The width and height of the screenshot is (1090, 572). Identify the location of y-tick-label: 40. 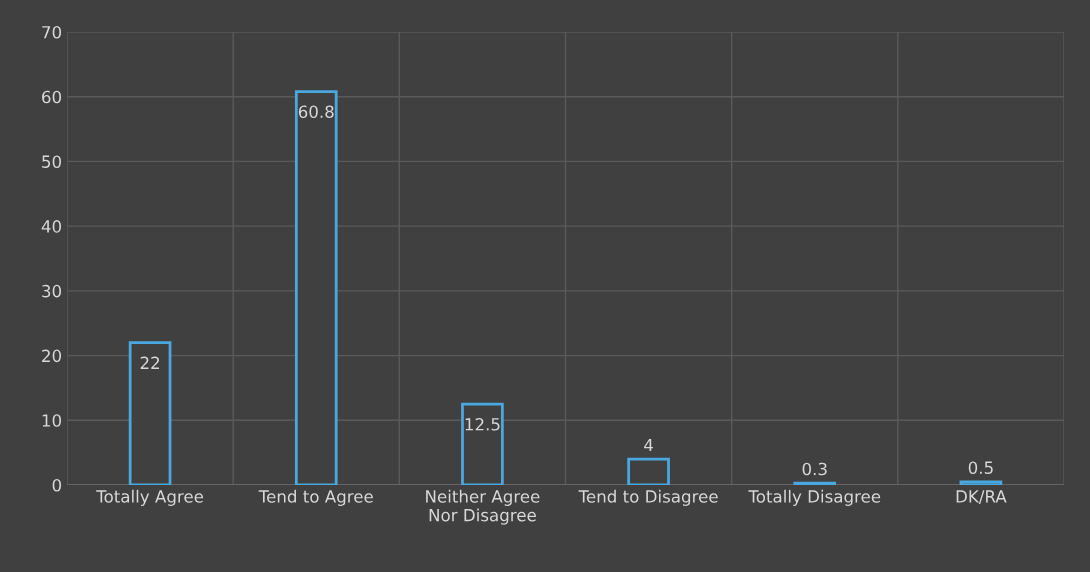
(51, 226).